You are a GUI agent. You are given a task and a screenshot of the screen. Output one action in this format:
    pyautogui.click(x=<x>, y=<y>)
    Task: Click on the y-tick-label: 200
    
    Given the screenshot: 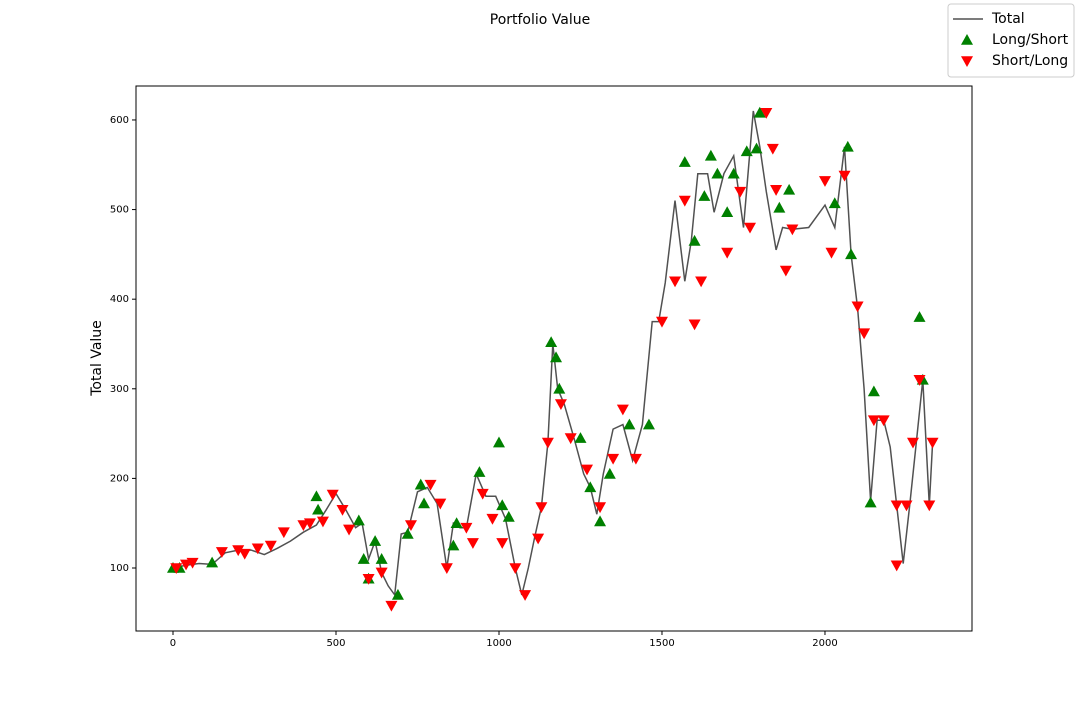 What is the action you would take?
    pyautogui.click(x=119, y=478)
    